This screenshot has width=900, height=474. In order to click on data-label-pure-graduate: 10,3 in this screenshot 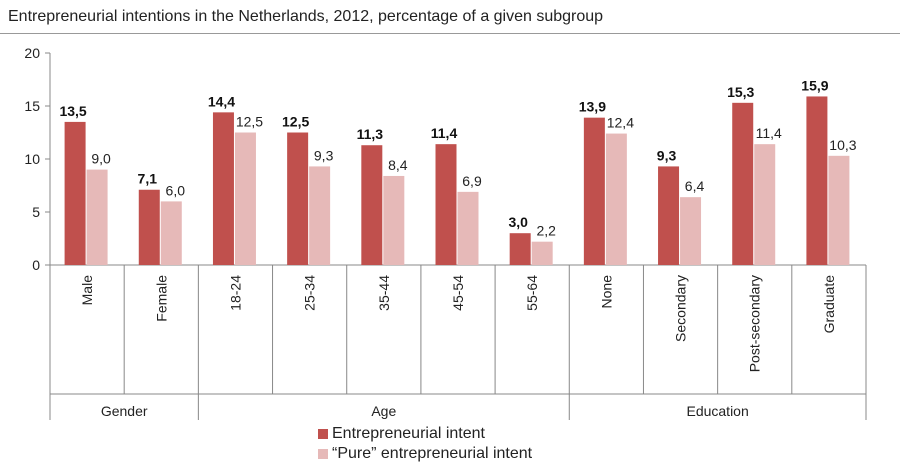, I will do `click(842, 145)`.